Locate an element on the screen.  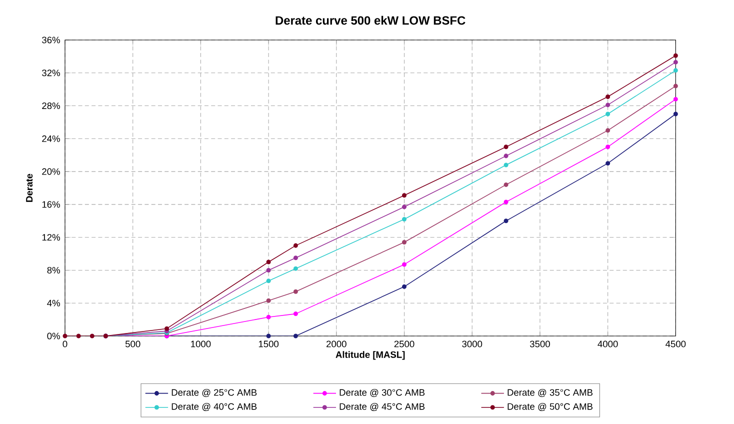
legend-label: Derate @ 45°C AMB is located at coordinates (382, 407).